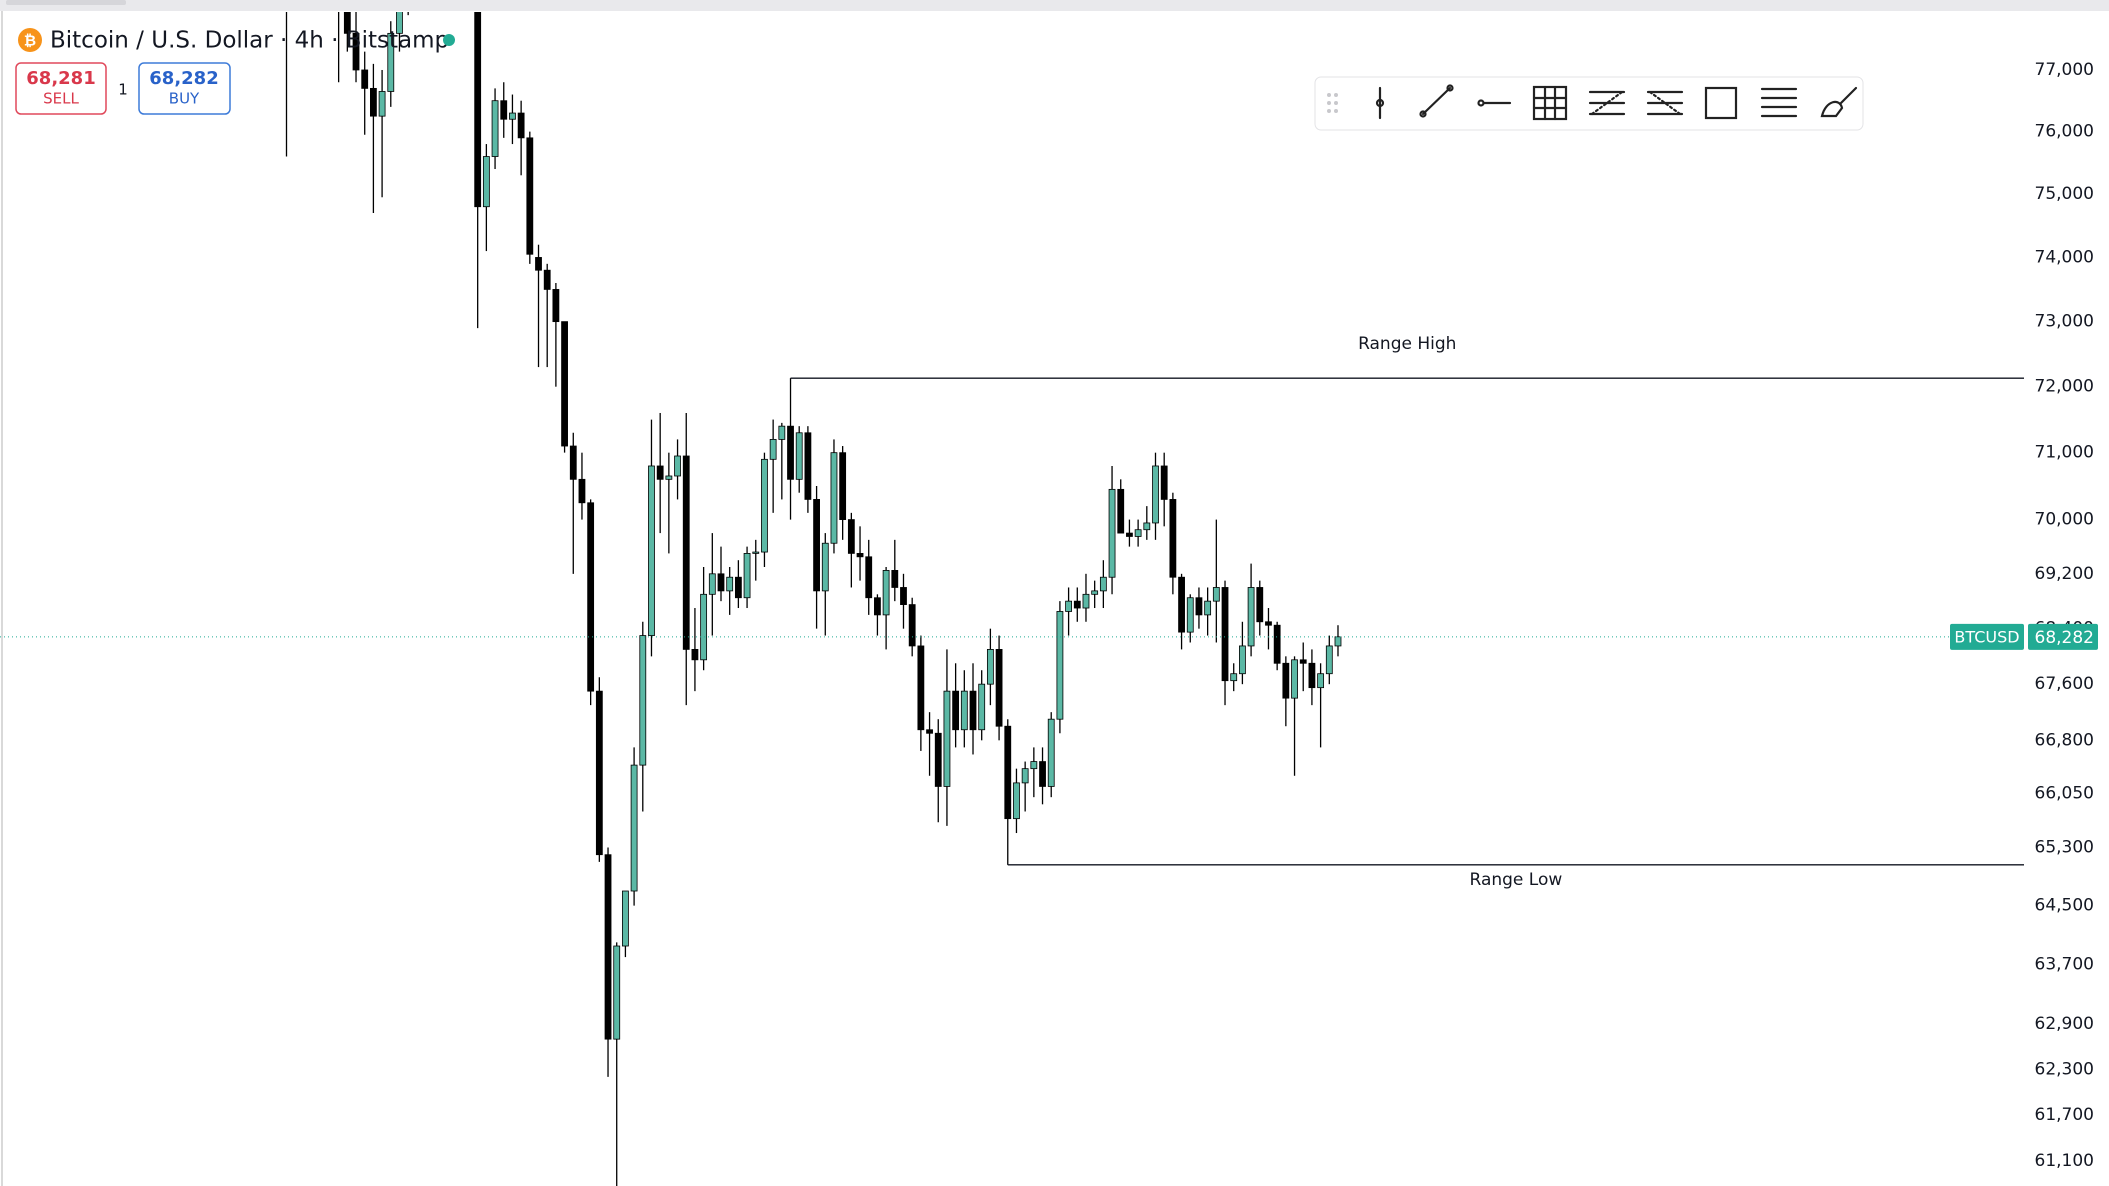  I want to click on y-tick-label: 74,000, so click(2064, 257).